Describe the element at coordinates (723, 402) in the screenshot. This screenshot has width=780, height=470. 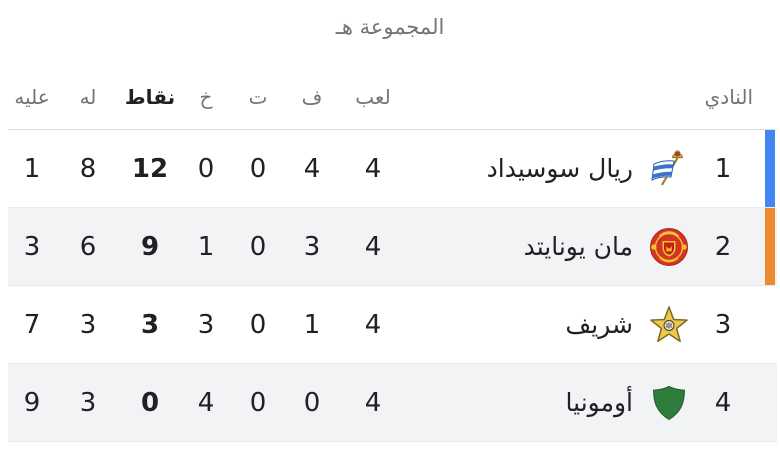
I see `position-number: 4` at that location.